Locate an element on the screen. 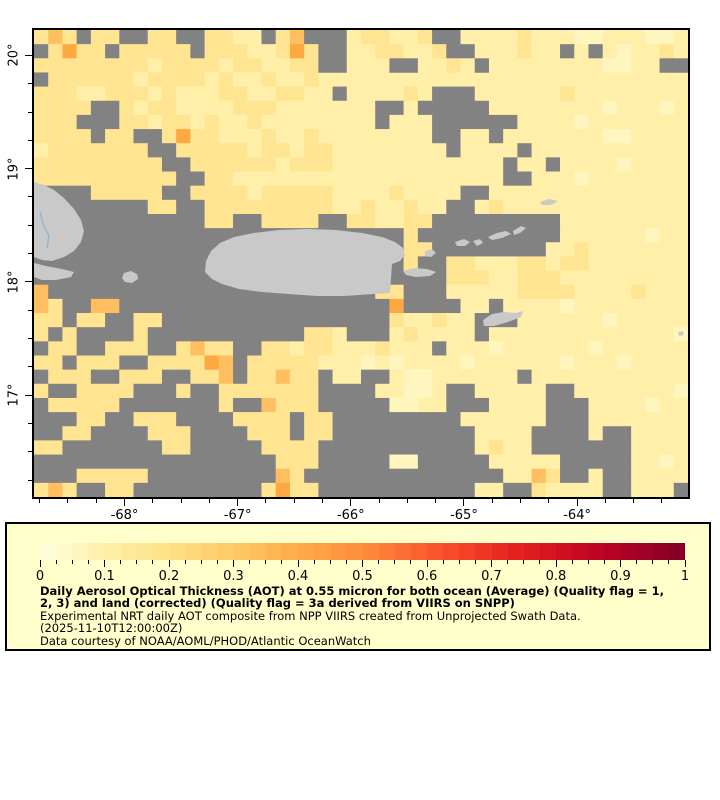  lon-tick-label: -65° is located at coordinates (464, 515).